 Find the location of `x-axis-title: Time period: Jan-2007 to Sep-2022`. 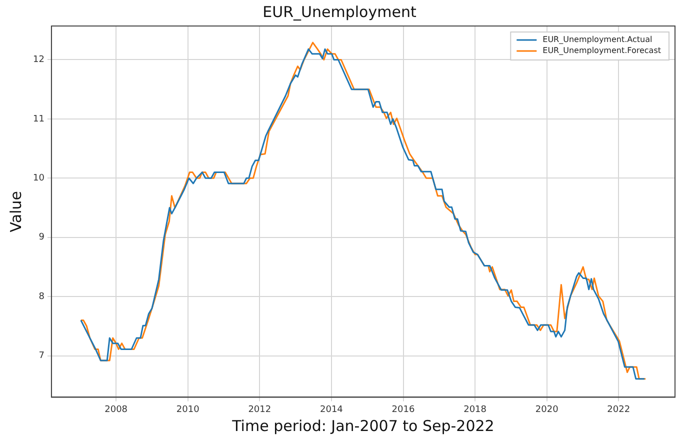

x-axis-title: Time period: Jan-2007 to Sep-2022 is located at coordinates (362, 425).